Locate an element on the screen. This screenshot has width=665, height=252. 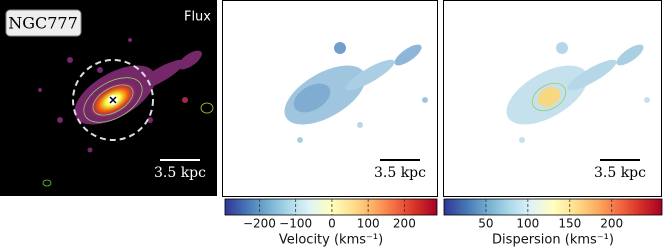
colorbar-tick-label: −100 is located at coordinates (295, 224).